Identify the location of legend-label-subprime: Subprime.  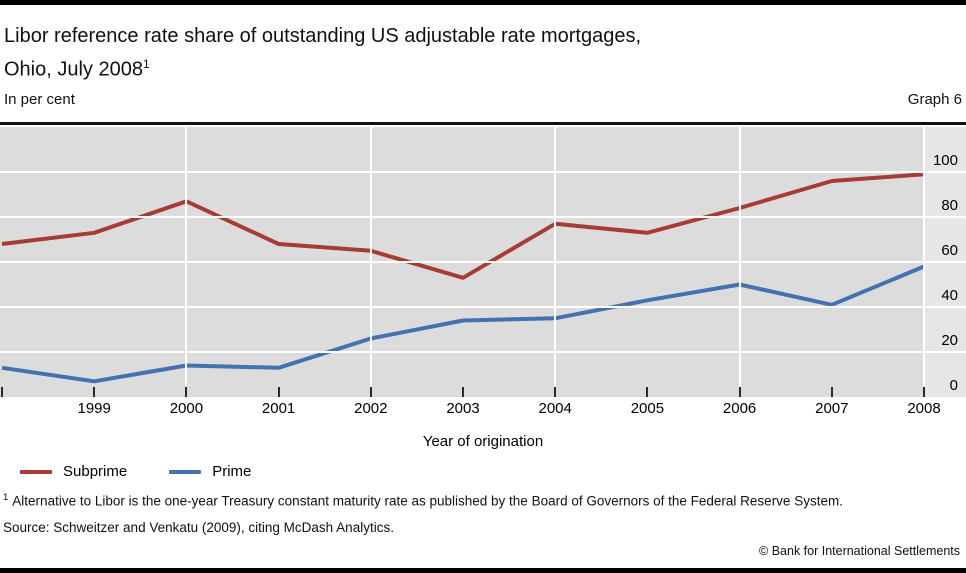
(95, 471).